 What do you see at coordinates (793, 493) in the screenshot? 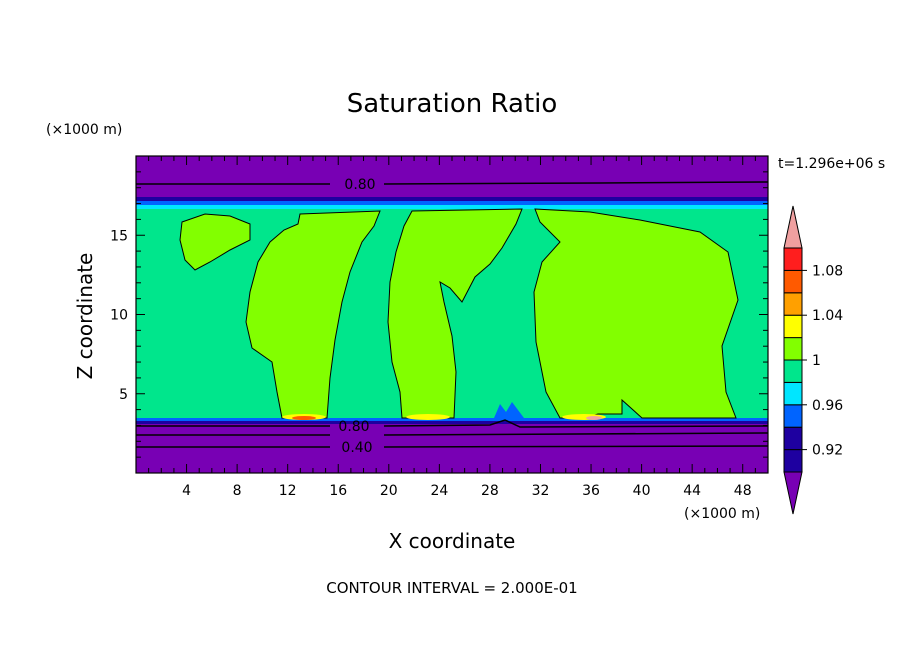
I see `colorbar-underflow` at bounding box center [793, 493].